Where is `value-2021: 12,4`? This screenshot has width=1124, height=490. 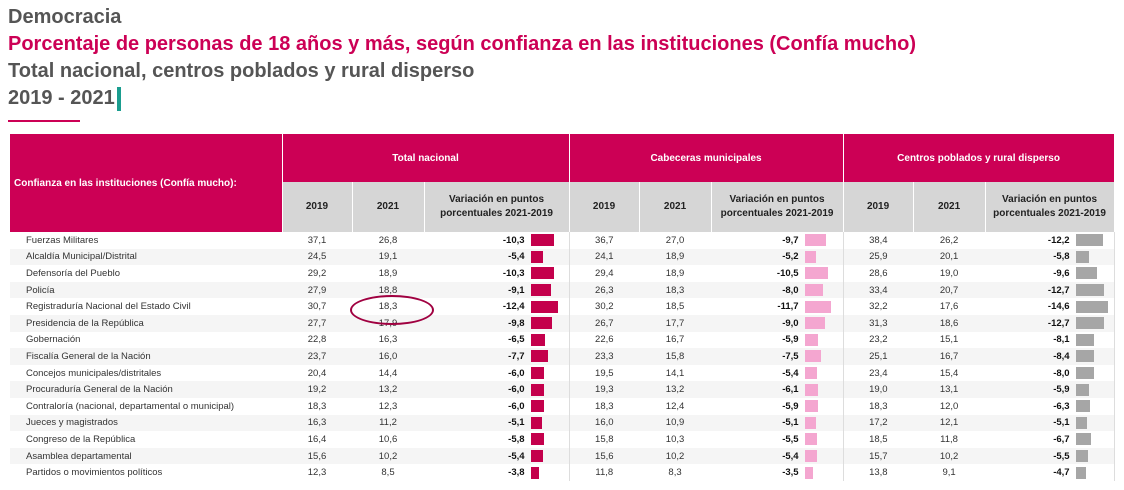 value-2021: 12,4 is located at coordinates (675, 406).